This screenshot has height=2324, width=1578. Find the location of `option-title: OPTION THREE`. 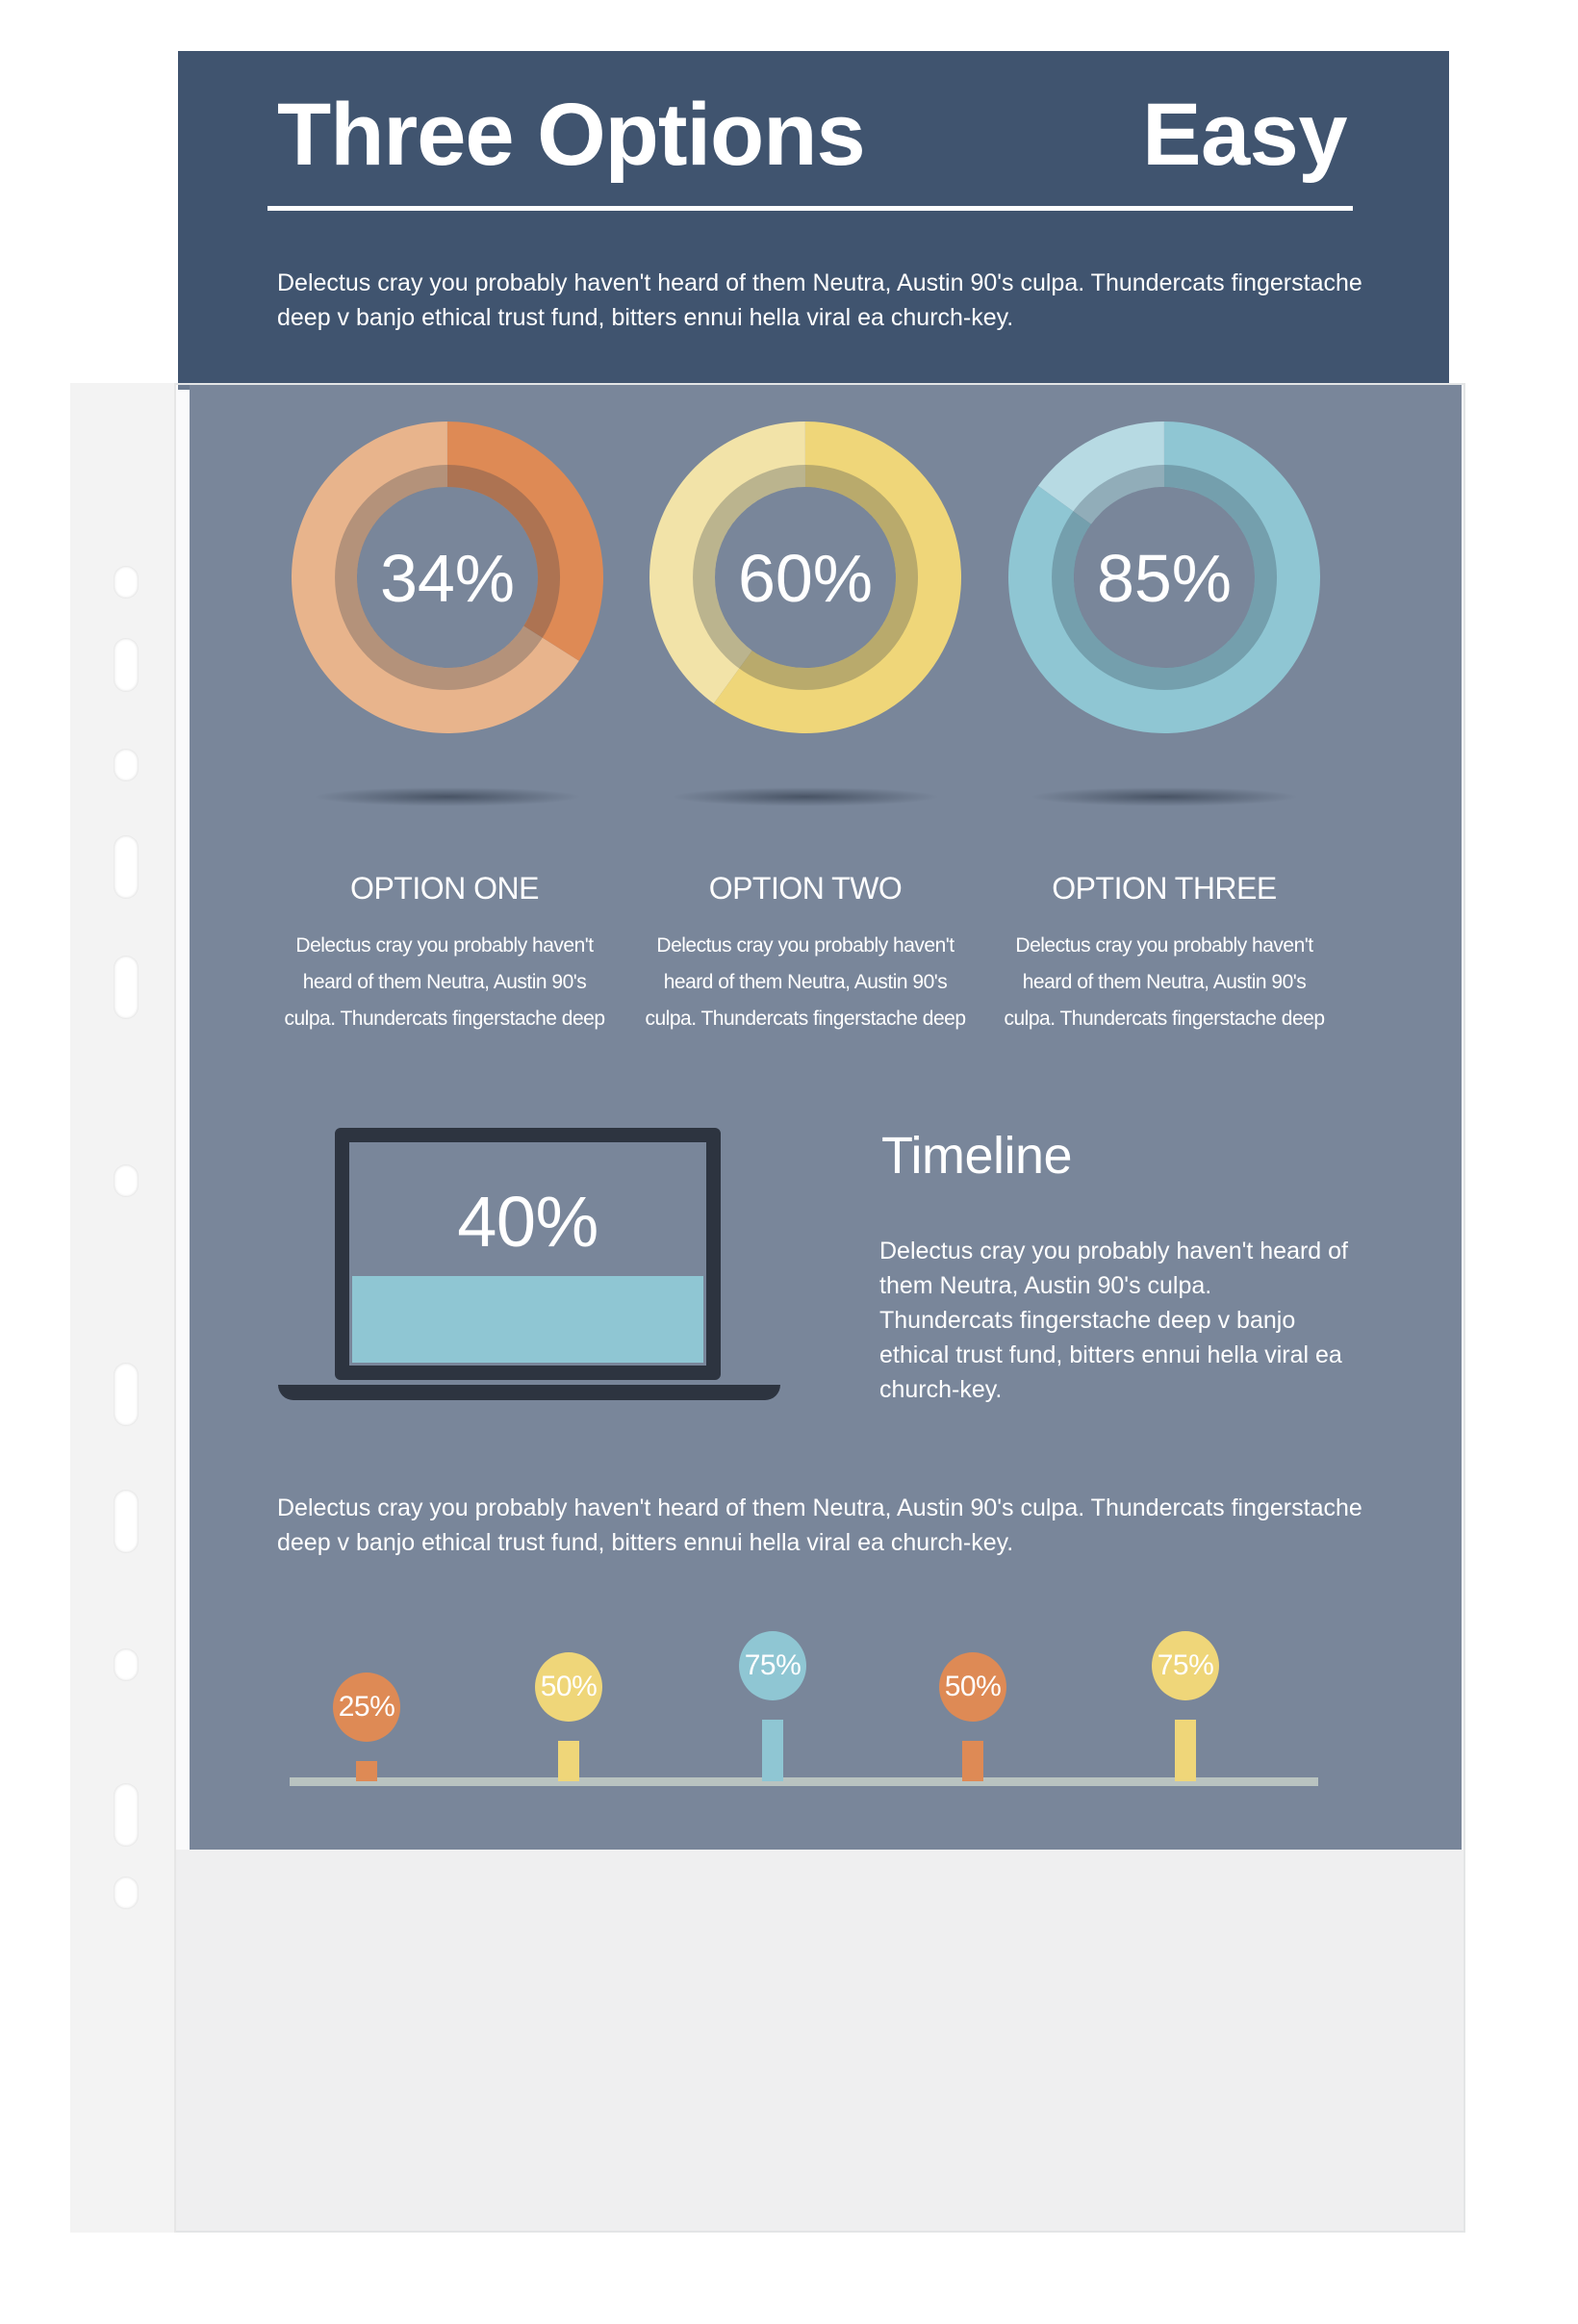

option-title: OPTION THREE is located at coordinates (1164, 889).